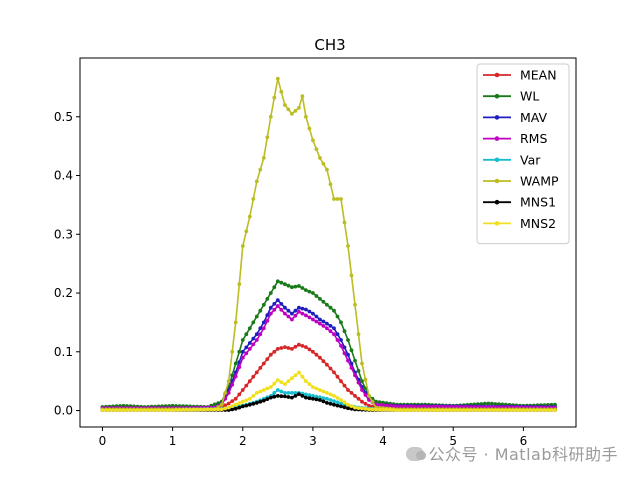 Image resolution: width=640 pixels, height=484 pixels. I want to click on legend: MEAN WL MAV RMS Var WAMP MNS1 MNS2, so click(523, 154).